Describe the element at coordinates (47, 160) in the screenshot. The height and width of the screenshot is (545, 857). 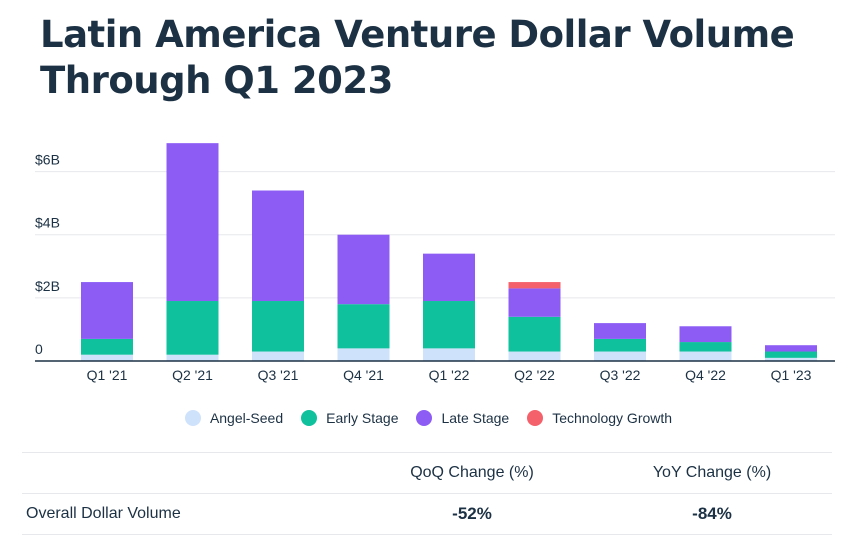
I see `y-tick-label: $6B` at that location.